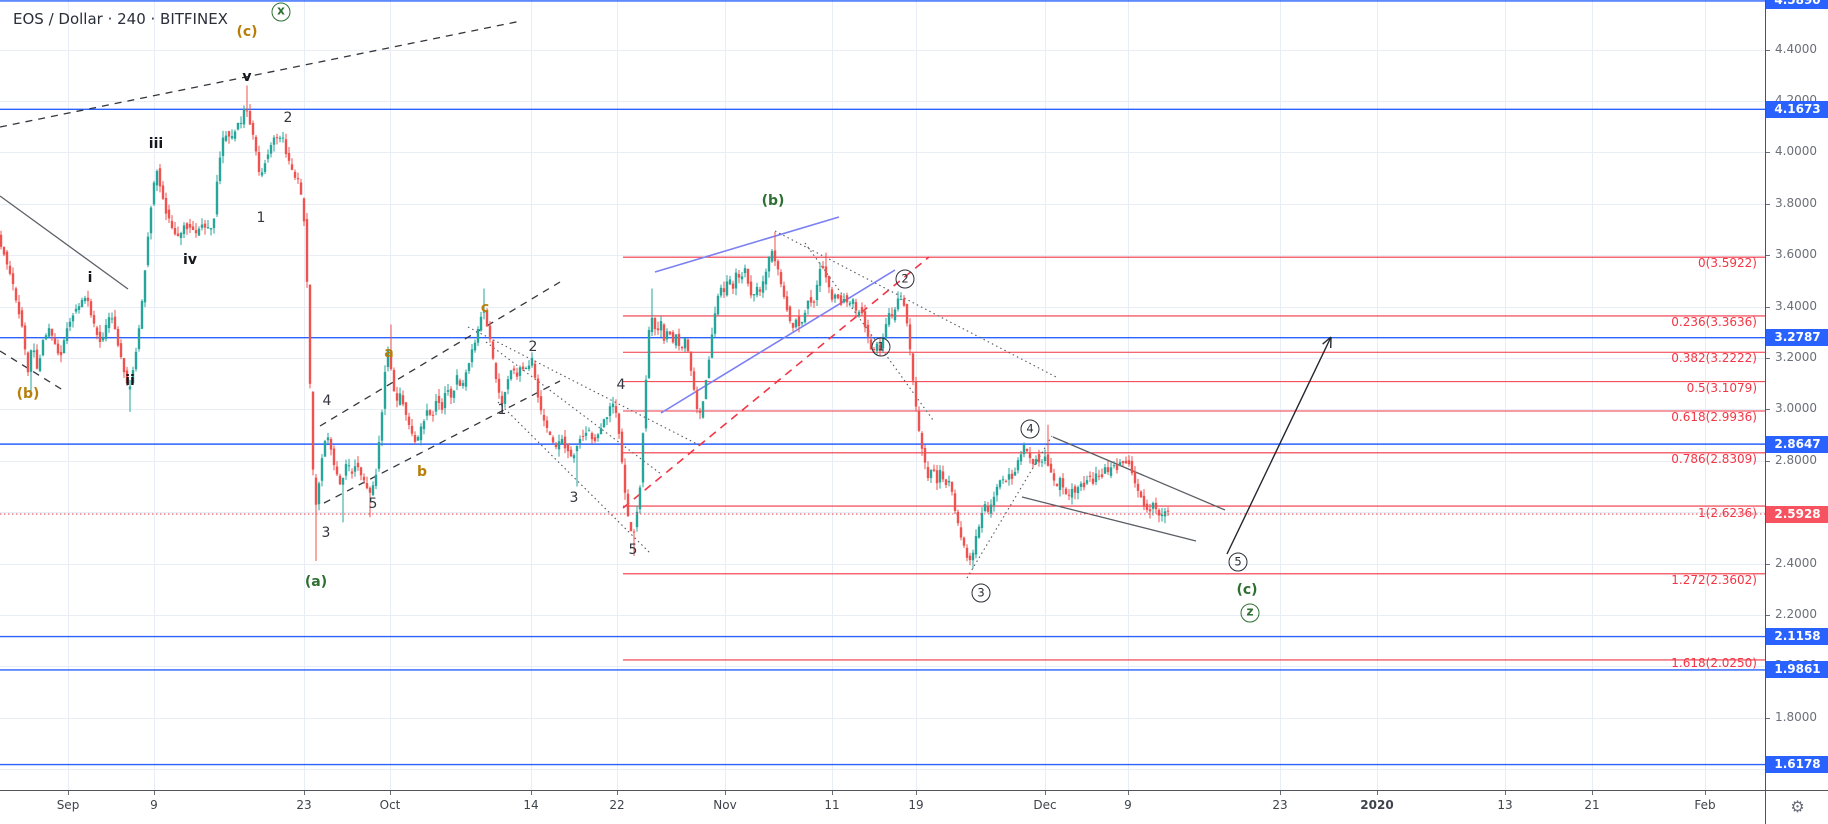 The height and width of the screenshot is (824, 1828). Describe the element at coordinates (1714, 458) in the screenshot. I see `fib-label-0.786: 0.786(2.8309)` at that location.